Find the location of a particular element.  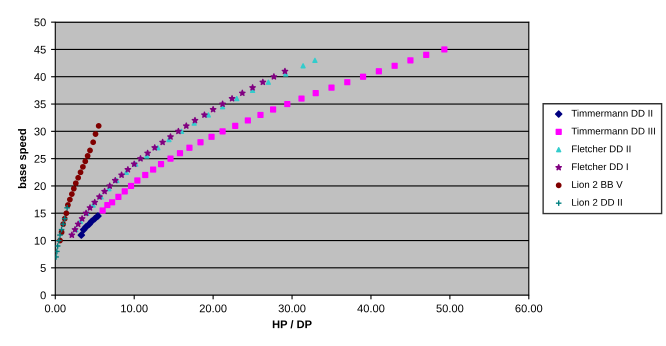

y-tick-label: 25 is located at coordinates (40, 158).